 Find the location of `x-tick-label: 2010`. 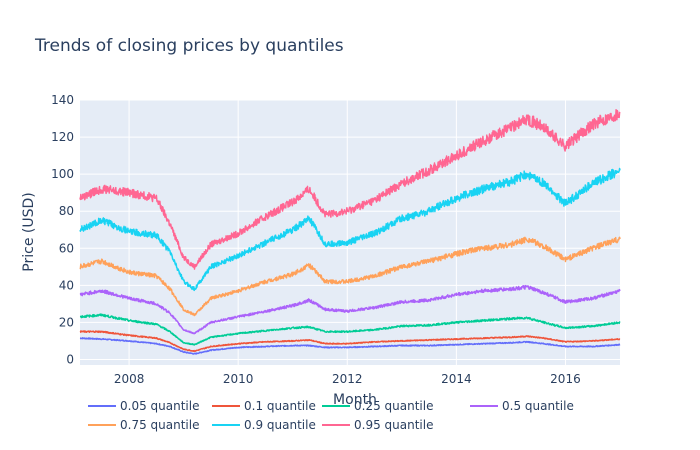

x-tick-label: 2010 is located at coordinates (238, 379).